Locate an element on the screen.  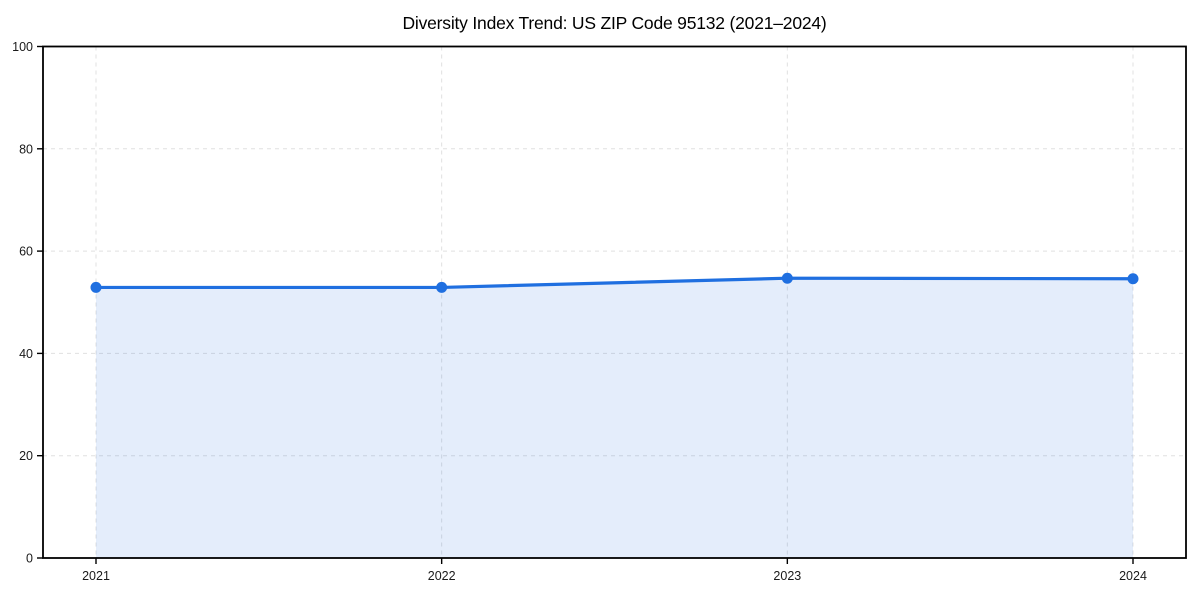
y-tick-label: 40 is located at coordinates (26, 354).